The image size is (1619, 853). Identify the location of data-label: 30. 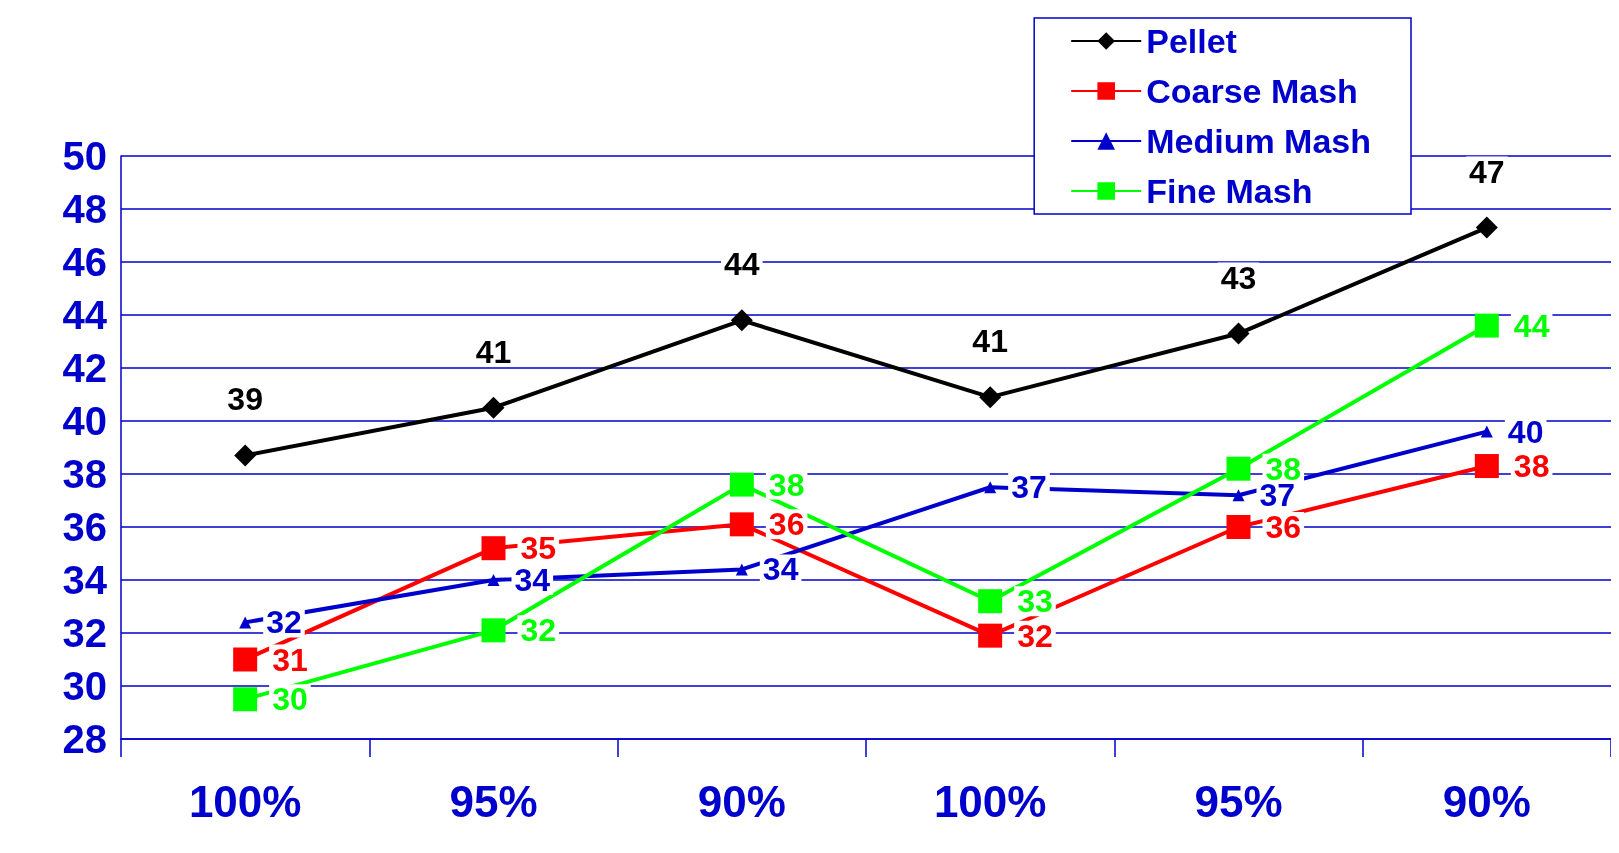
(290, 699).